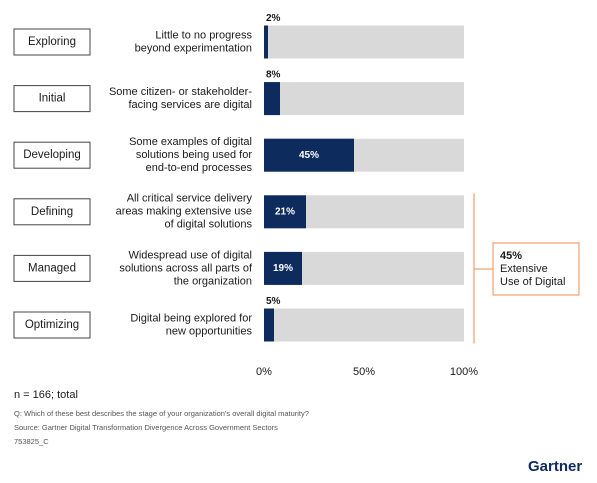 The image size is (597, 483). Describe the element at coordinates (186, 268) in the screenshot. I see `description: solutions across all parts of` at that location.